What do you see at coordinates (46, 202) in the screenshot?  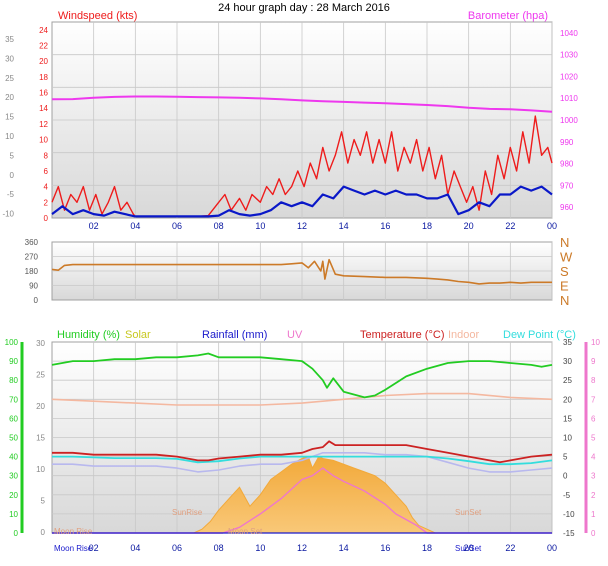 I see `windspeed-tick: 2` at bounding box center [46, 202].